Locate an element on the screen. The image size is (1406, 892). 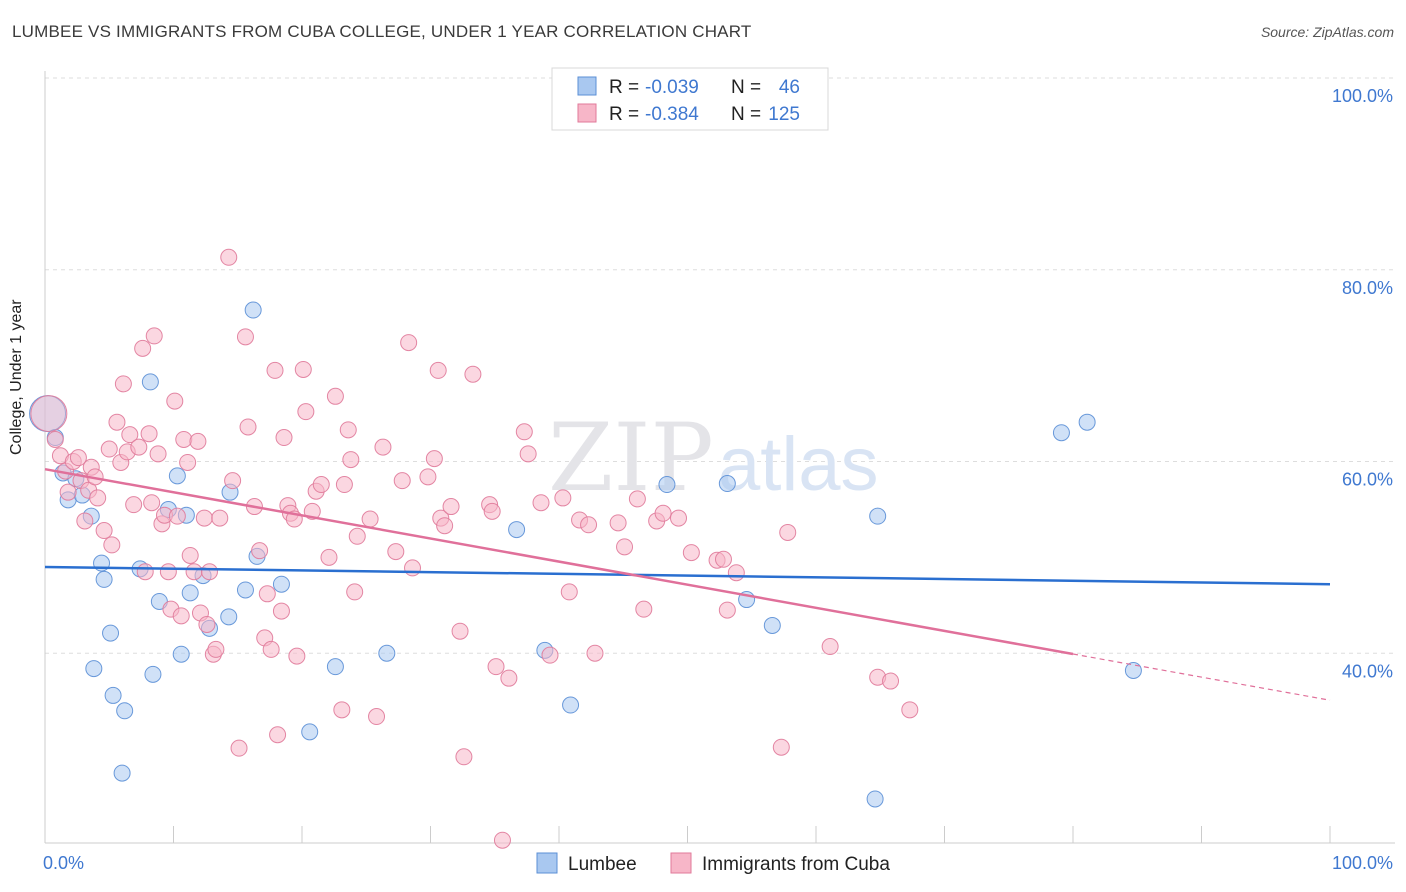
y-tick-label-0: 40.0% is located at coordinates (1367, 671).